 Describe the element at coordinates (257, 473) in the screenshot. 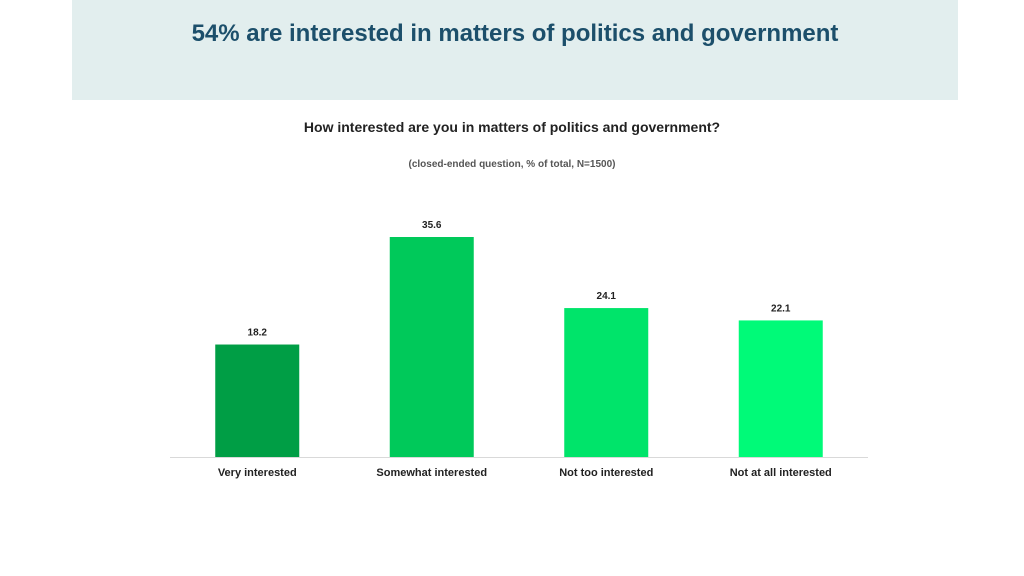

I see `category-label-1: Very interested` at that location.